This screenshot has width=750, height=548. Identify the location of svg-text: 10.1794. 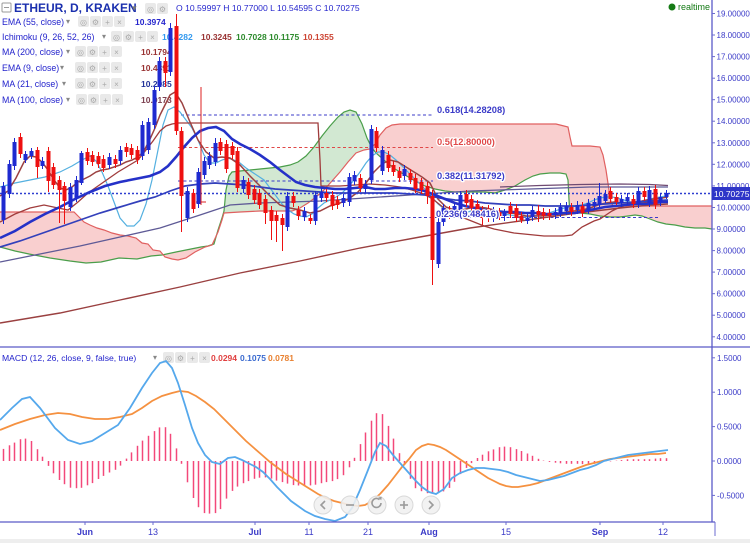
(156, 52).